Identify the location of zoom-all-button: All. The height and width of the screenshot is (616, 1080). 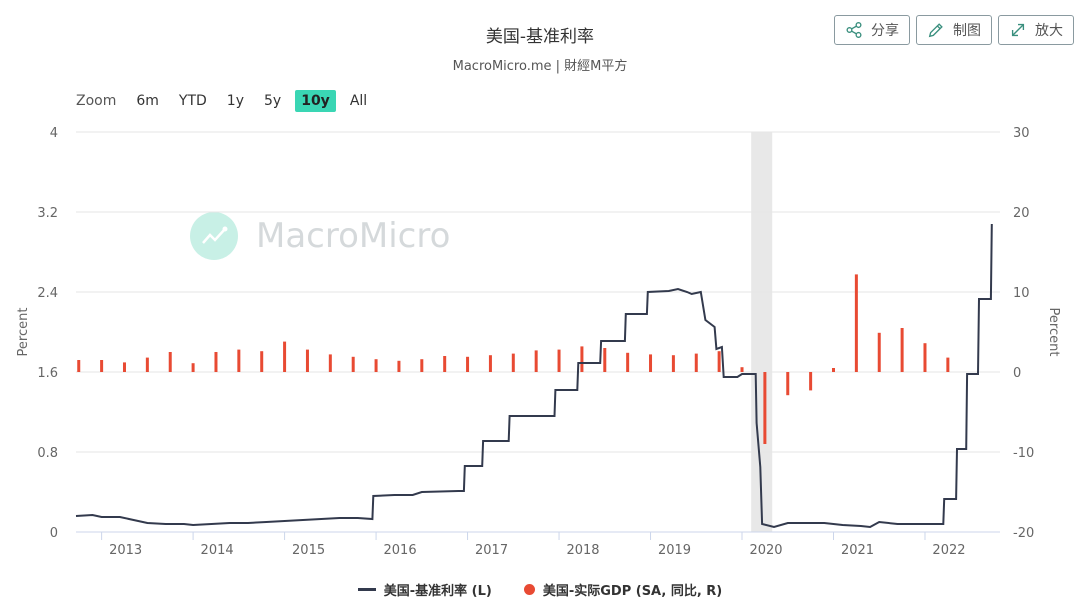
(358, 101).